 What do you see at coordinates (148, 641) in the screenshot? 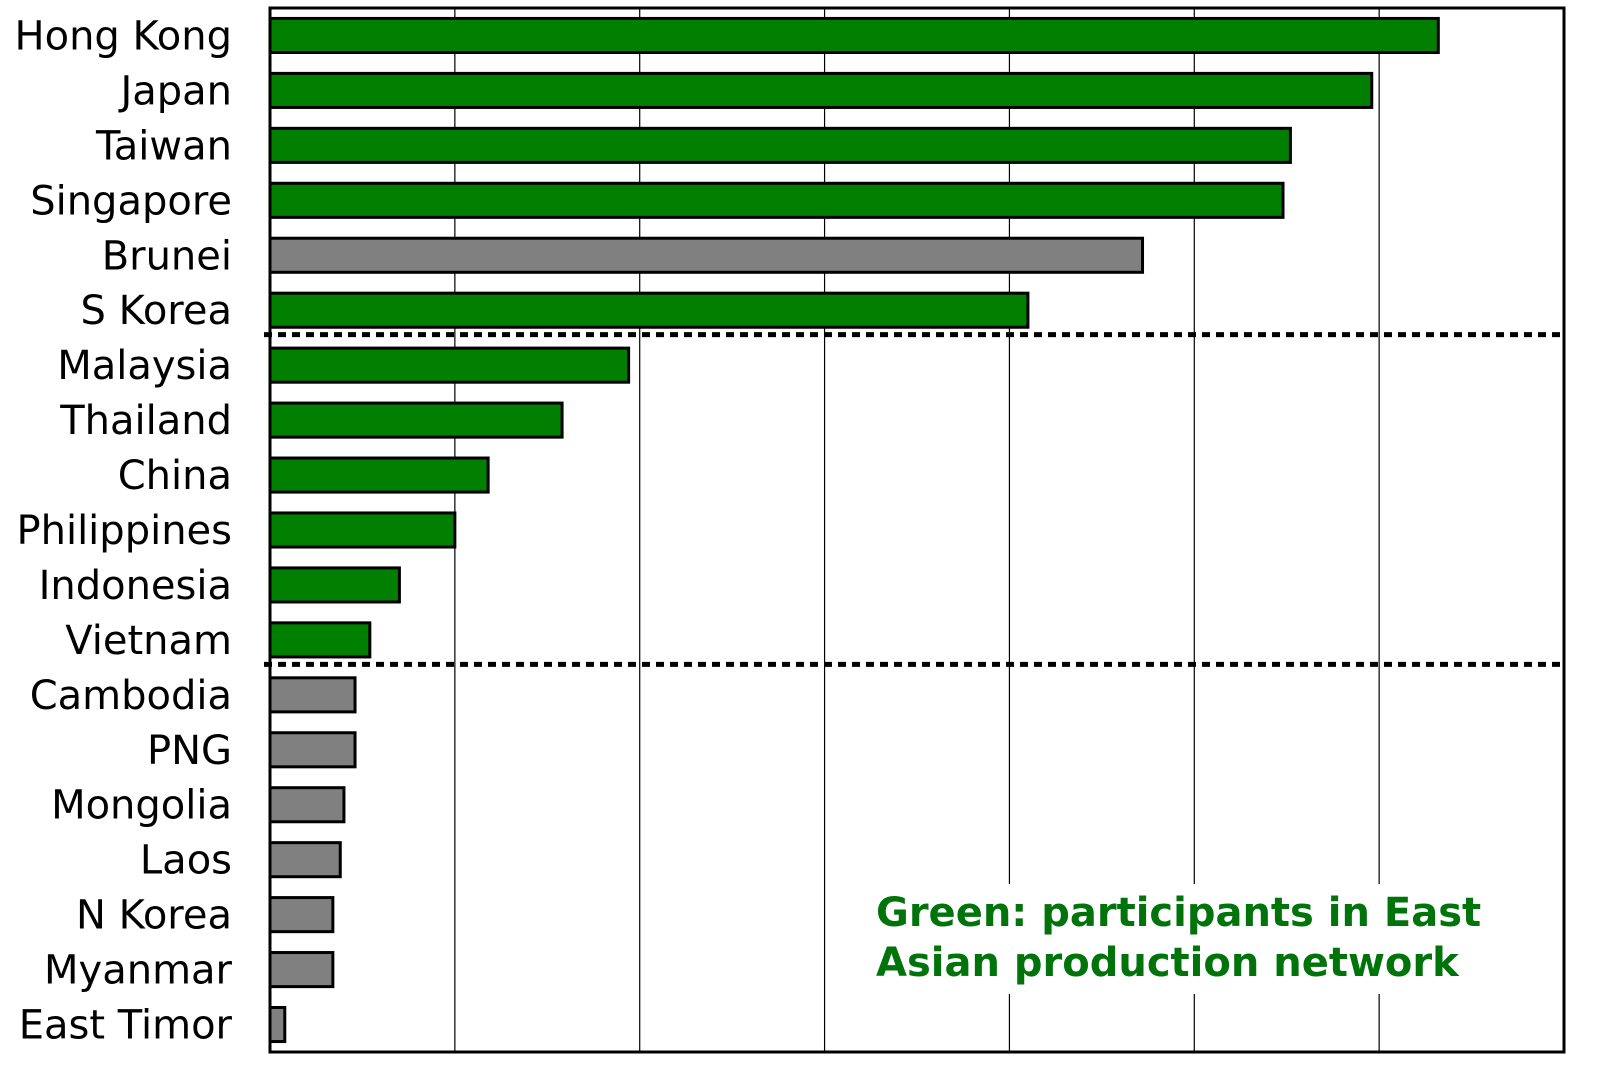
I see `category-label-vietnam: Vietnam` at bounding box center [148, 641].